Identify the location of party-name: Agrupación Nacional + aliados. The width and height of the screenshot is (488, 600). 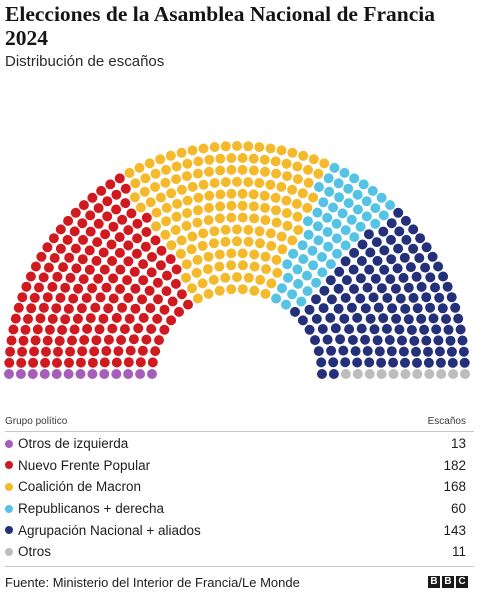
(109, 530).